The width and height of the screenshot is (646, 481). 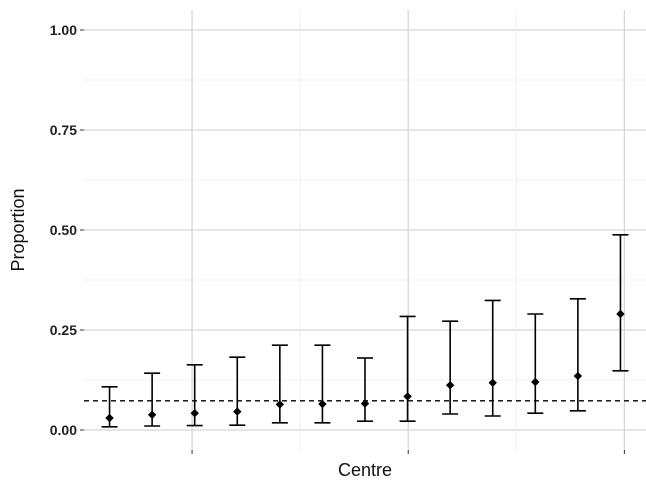 I want to click on y-axis: 0.00 0.25 0.50 0.75 1.00, so click(x=67, y=230).